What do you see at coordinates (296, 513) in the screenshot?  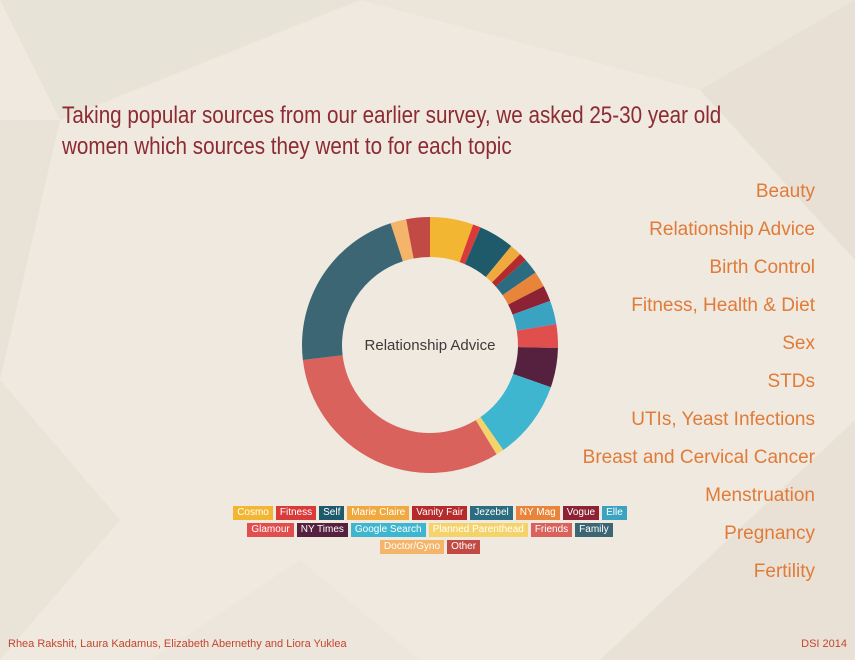 I see `legend-item-fitness: Fitness` at bounding box center [296, 513].